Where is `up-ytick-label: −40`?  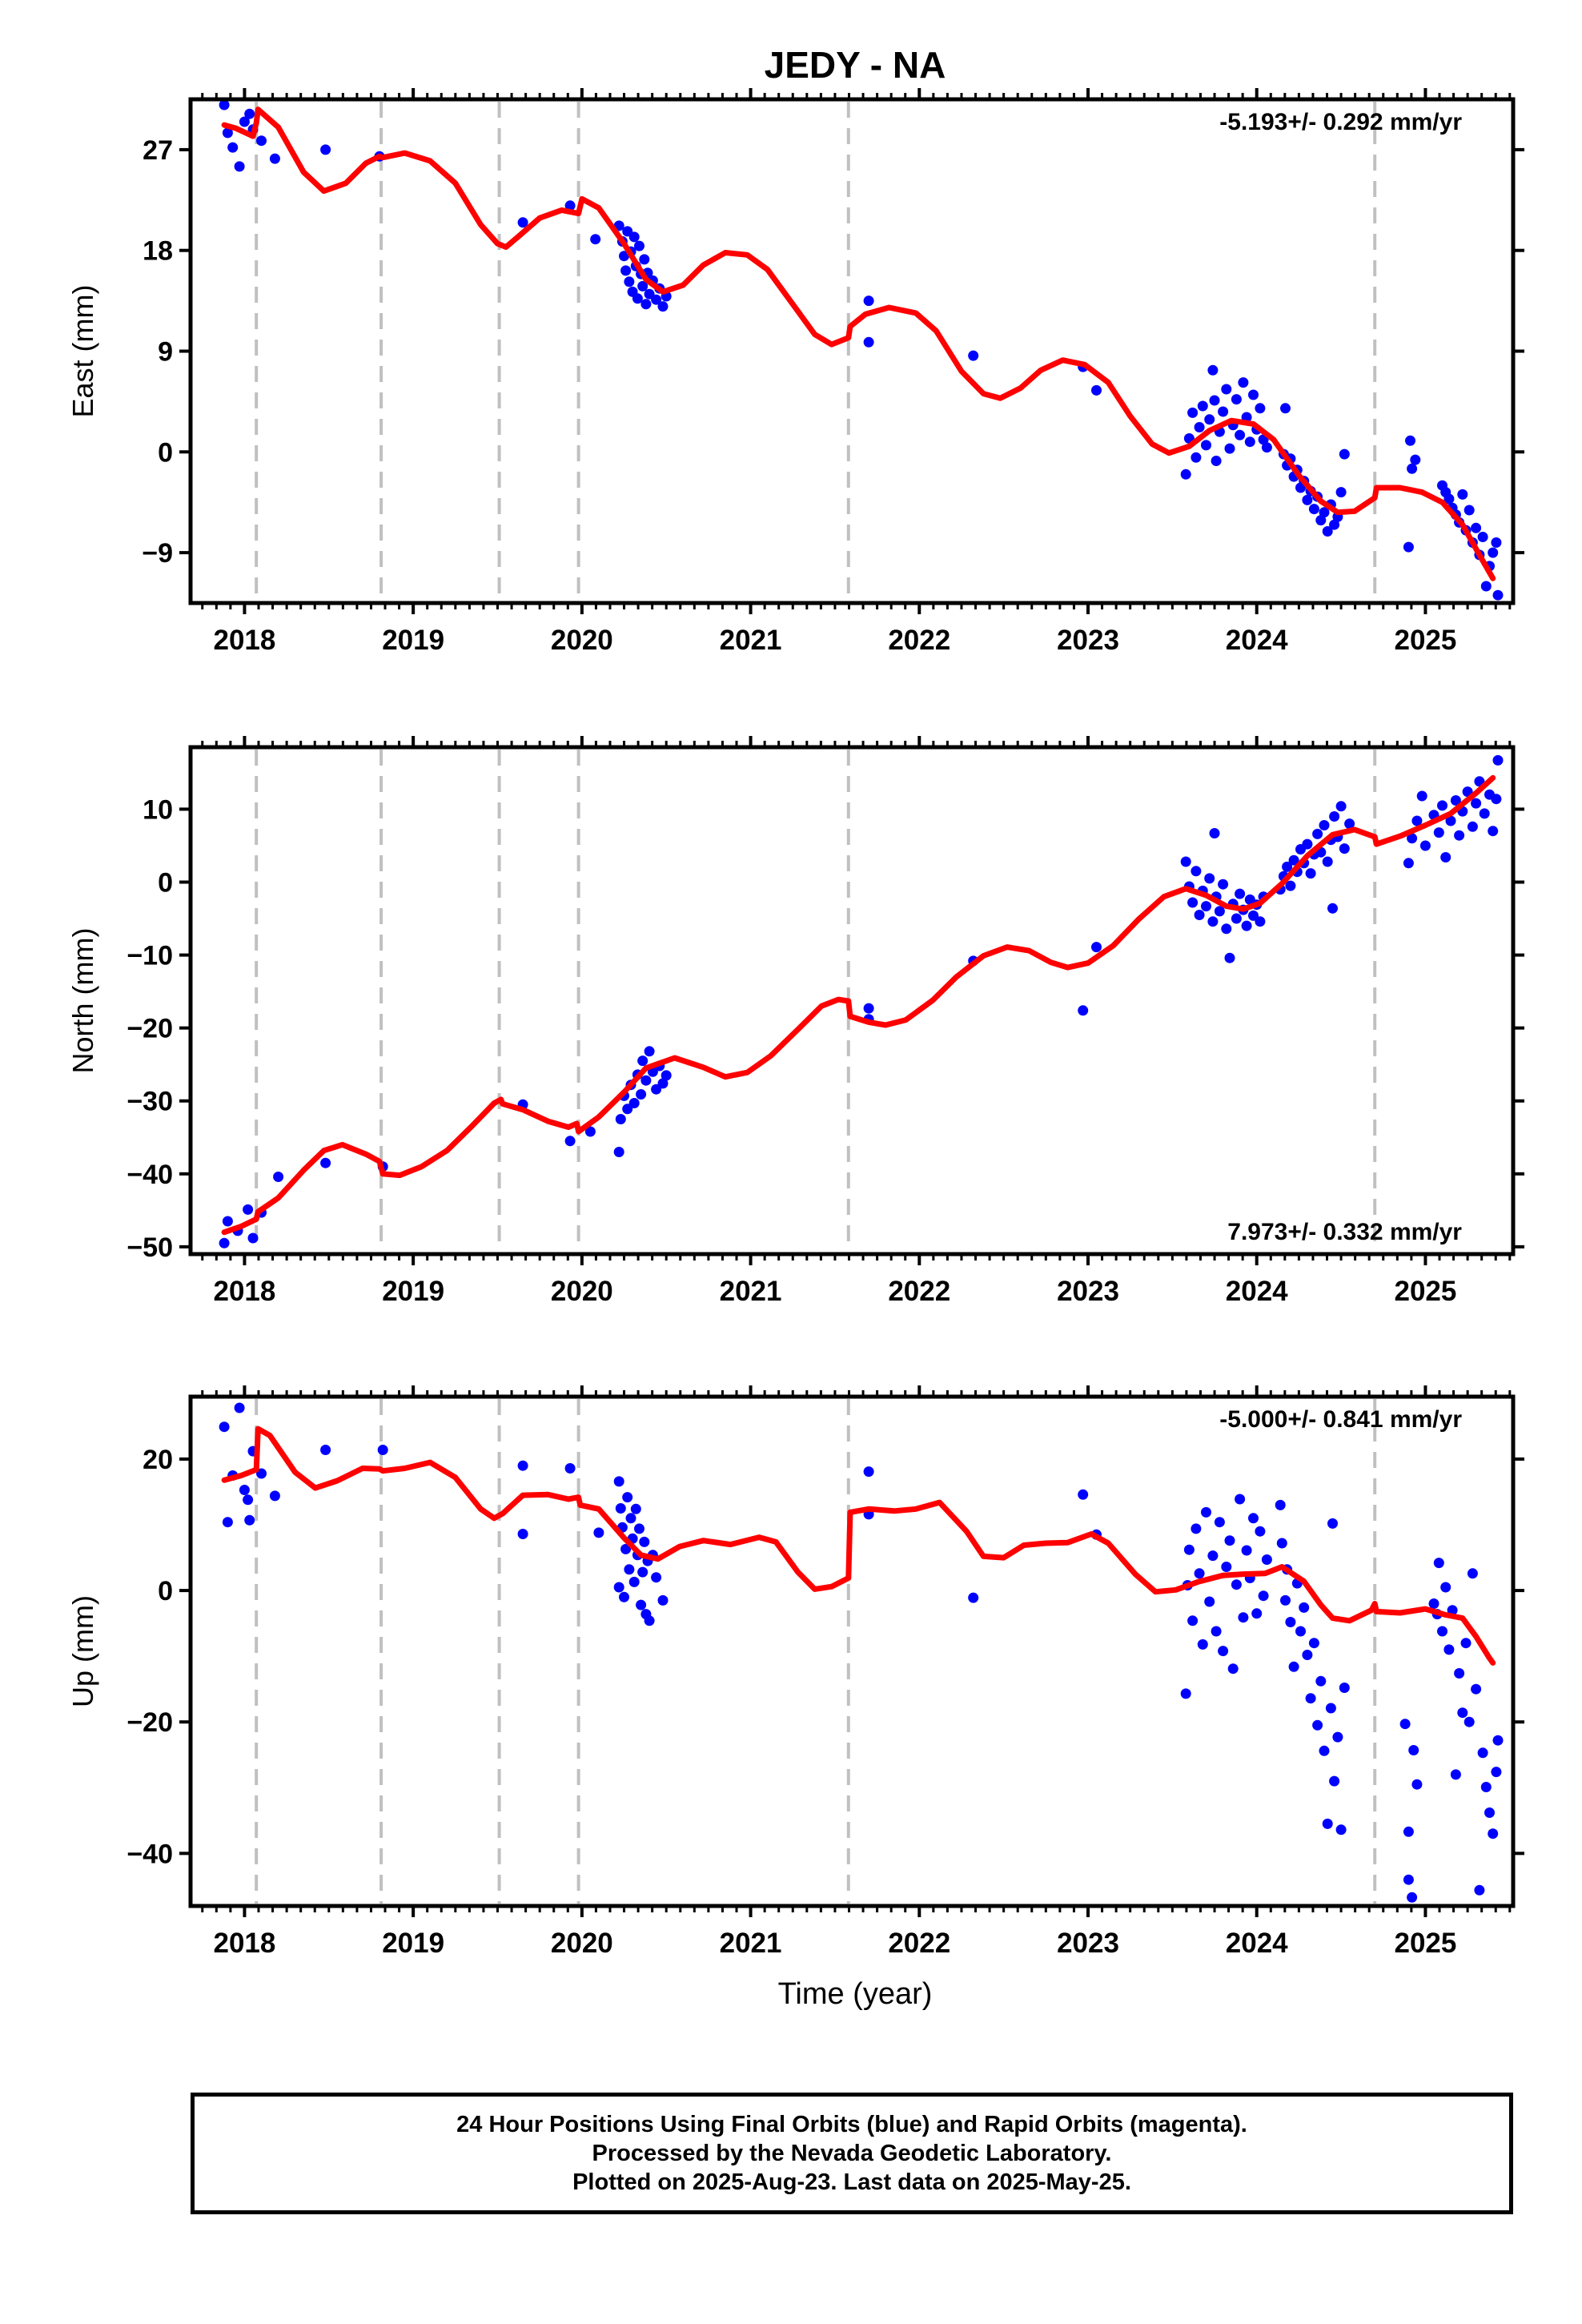 up-ytick-label: −40 is located at coordinates (149, 1854).